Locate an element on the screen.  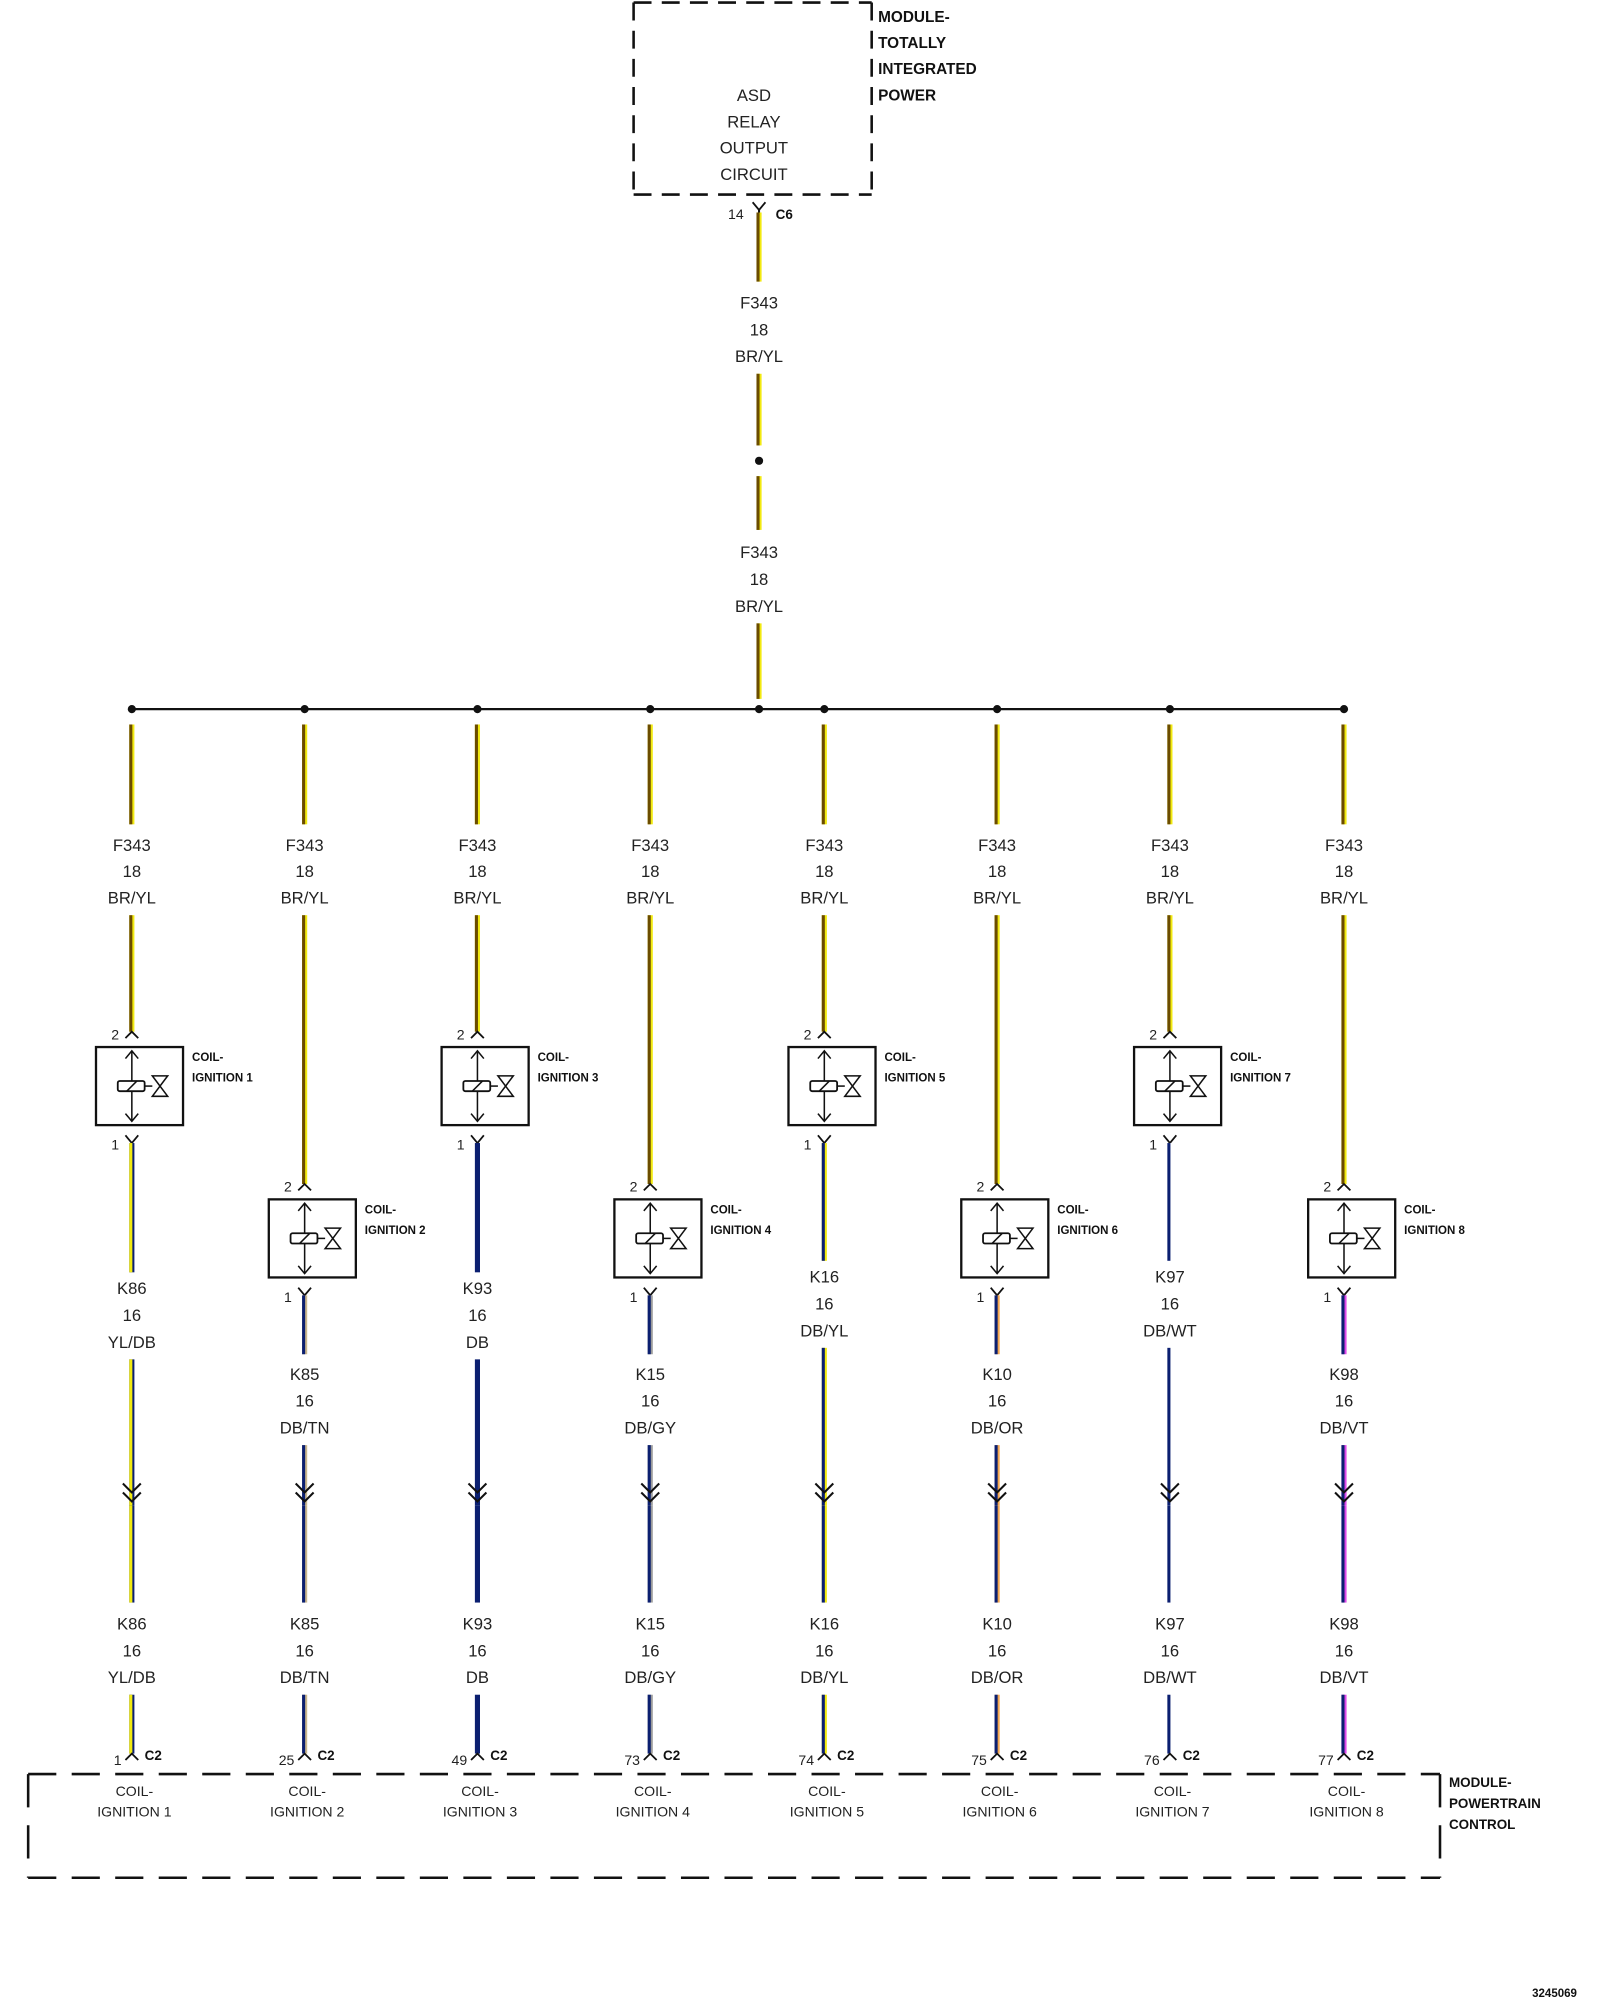
coil-name-label: IGNITION 1 is located at coordinates (222, 1079).